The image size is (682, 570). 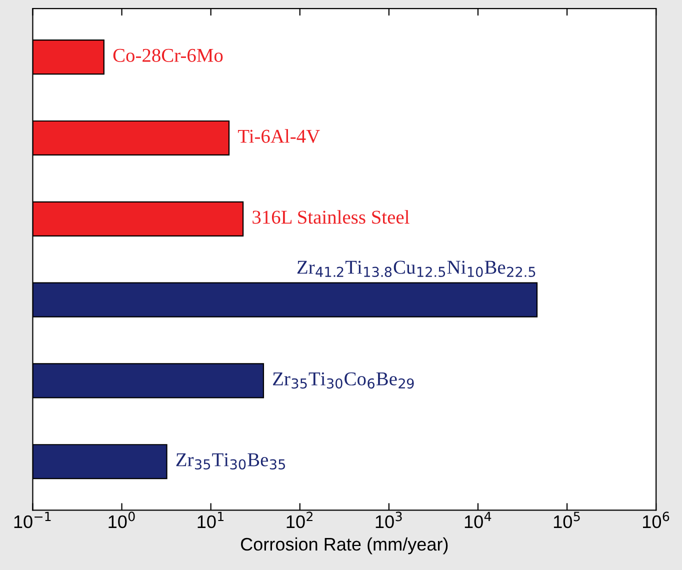 I want to click on category-label: Zr$_{41.2}$Ti$_{13.8}$Cu$_{12.5}$Ni$_{10}$Be$_{22.5}$, so click(x=416, y=269).